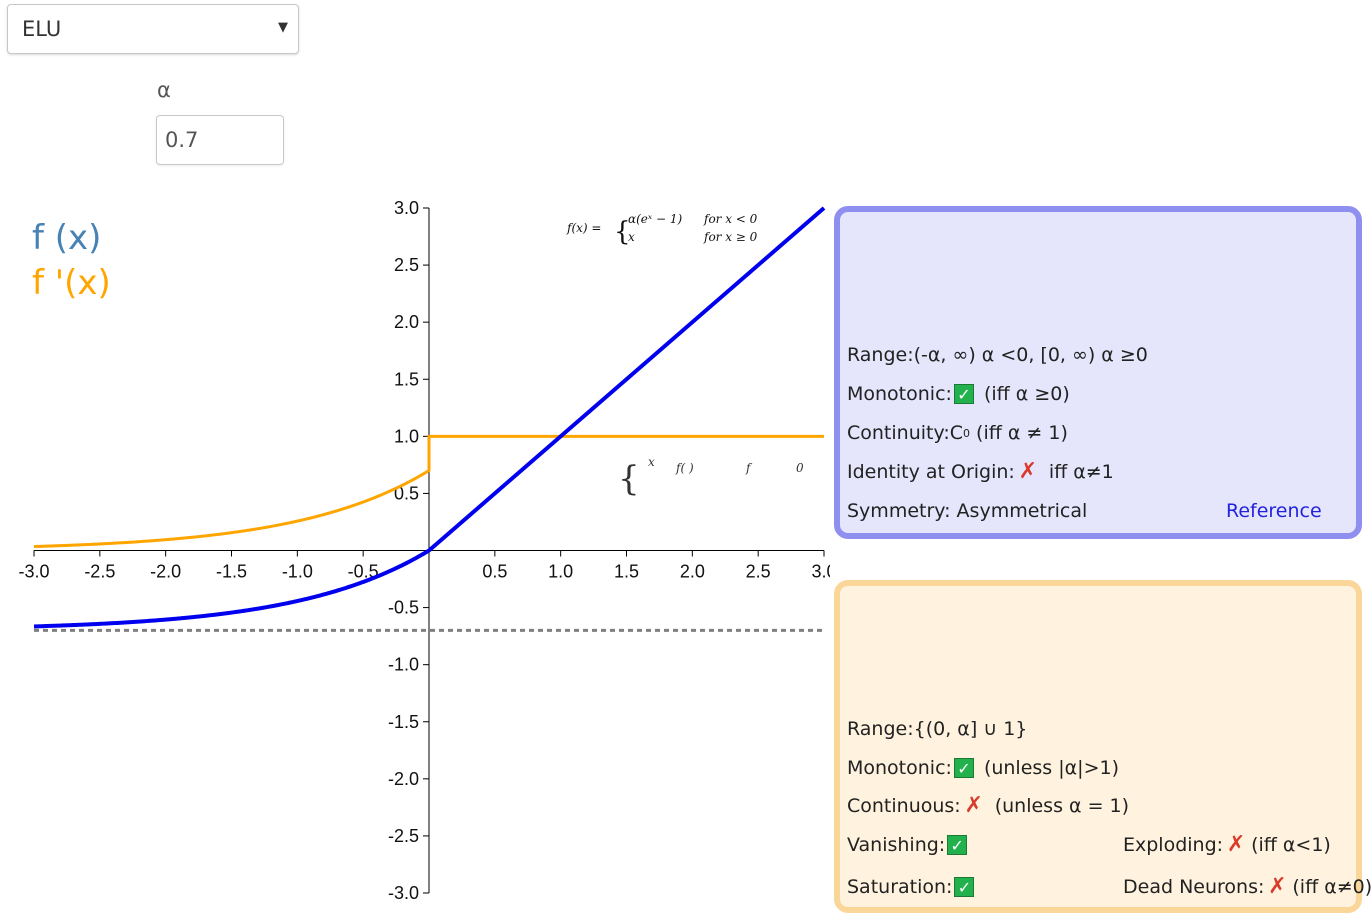 Image resolution: width=1372 pixels, height=917 pixels. Describe the element at coordinates (428, 491) in the screenshot. I see `derivative-series-line` at that location.